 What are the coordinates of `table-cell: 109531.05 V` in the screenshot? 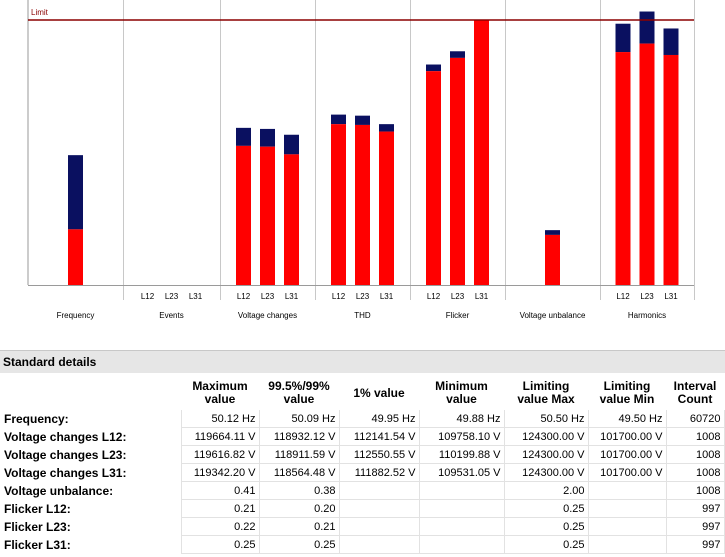 It's located at (461, 472).